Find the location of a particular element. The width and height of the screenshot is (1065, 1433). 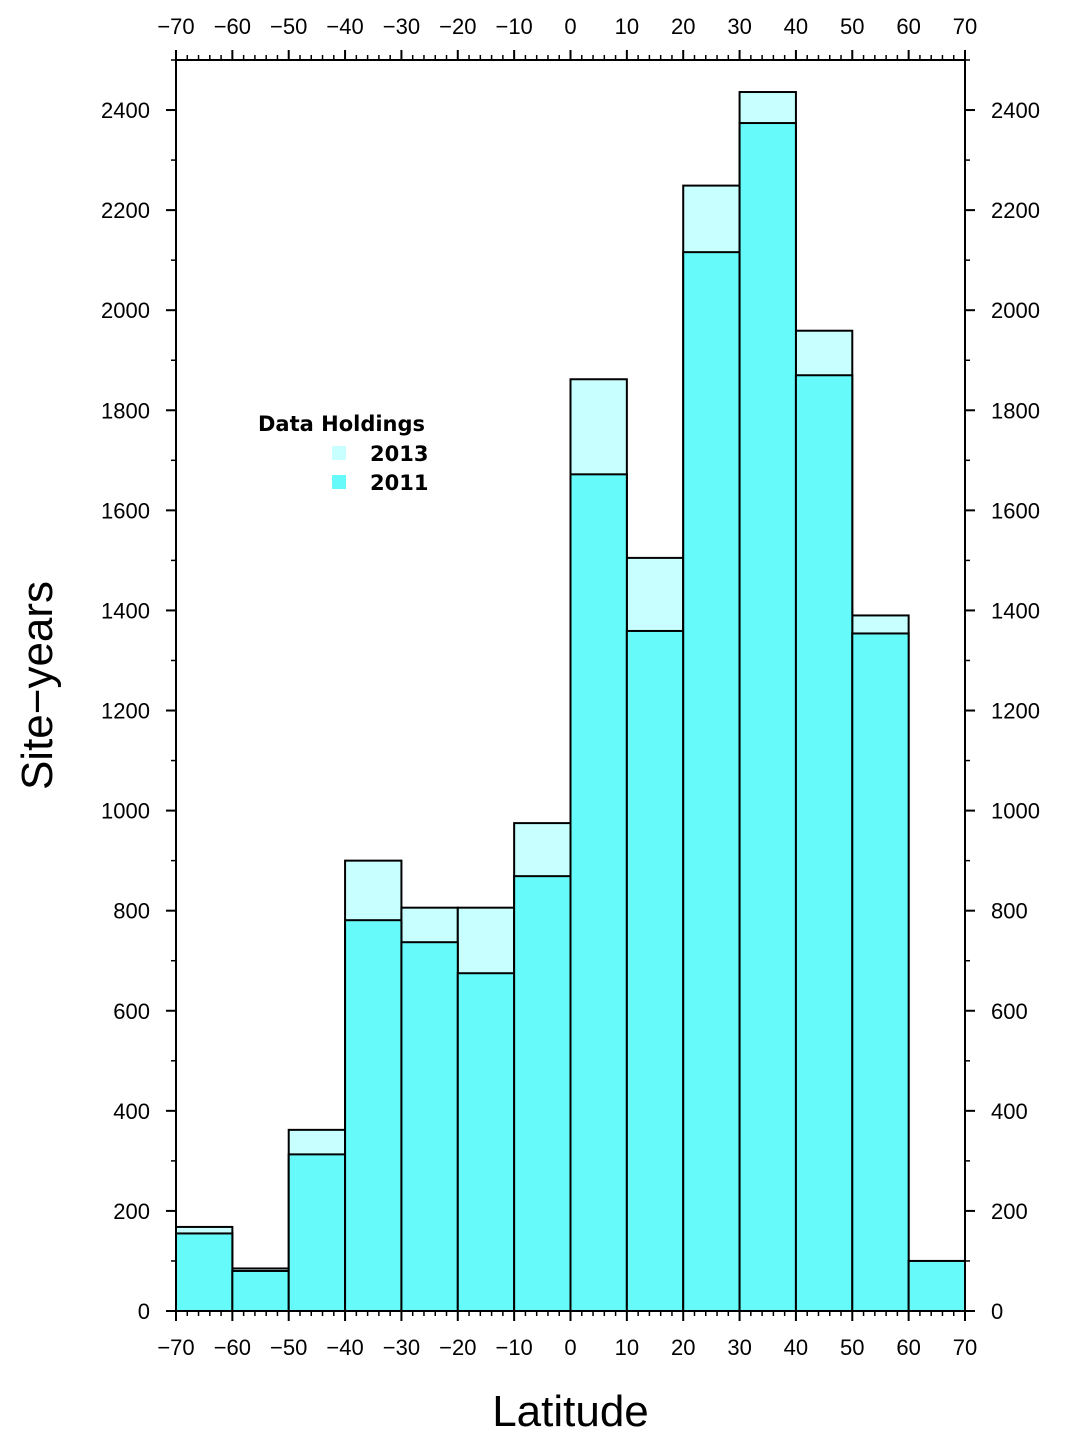

y-tick-label-right: 200 is located at coordinates (1009, 1211).